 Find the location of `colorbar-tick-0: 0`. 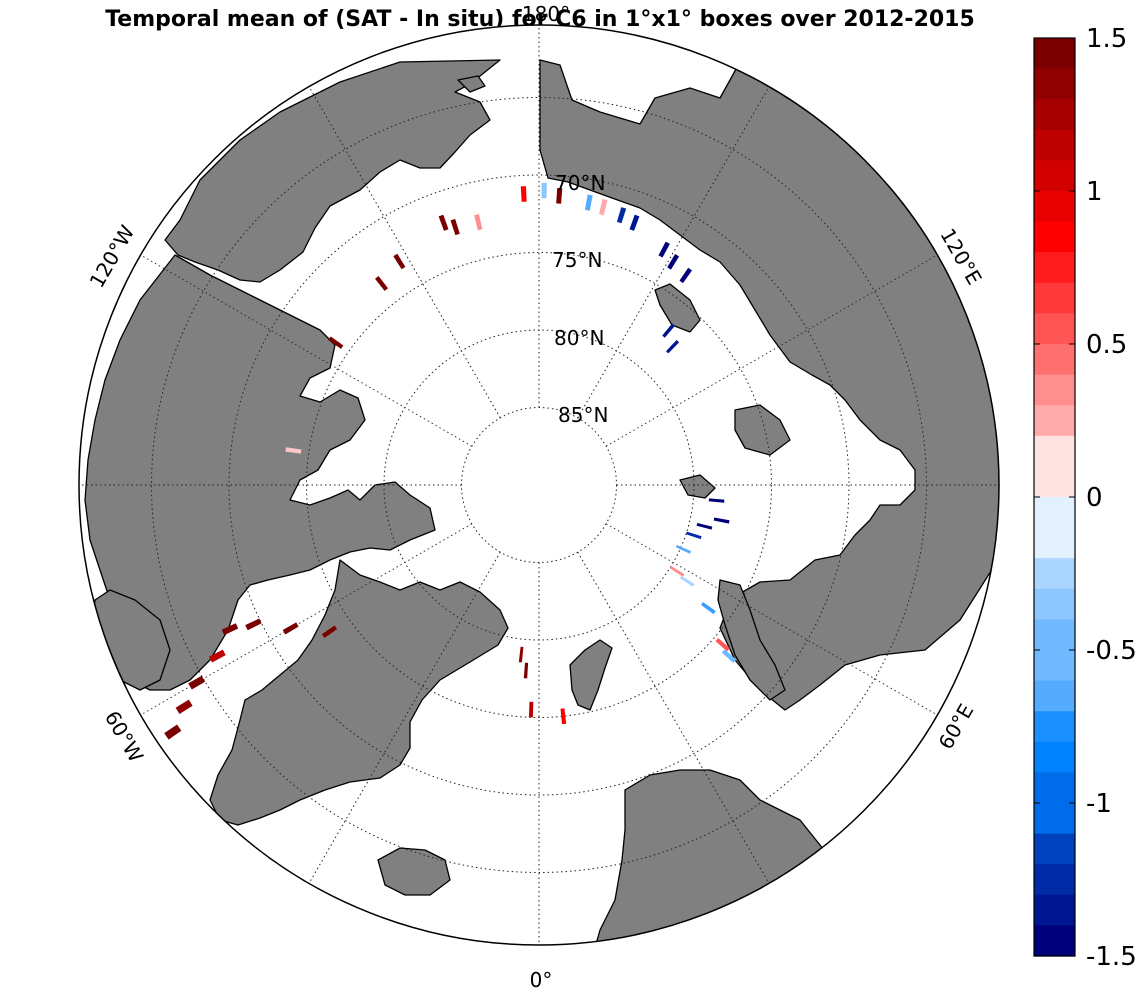

colorbar-tick-0: 0 is located at coordinates (1094, 498).